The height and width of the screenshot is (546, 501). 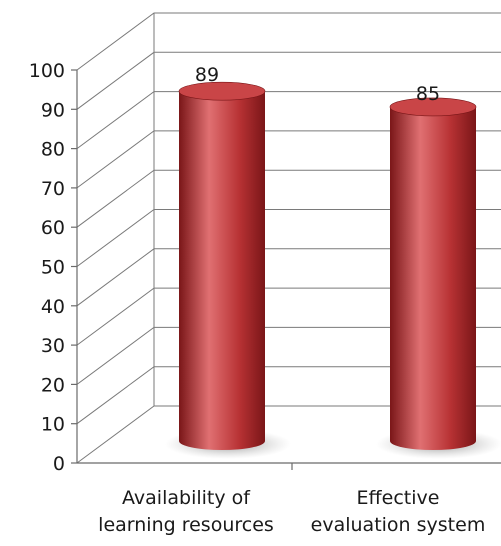 What do you see at coordinates (53, 268) in the screenshot?
I see `y-tick-label: 50` at bounding box center [53, 268].